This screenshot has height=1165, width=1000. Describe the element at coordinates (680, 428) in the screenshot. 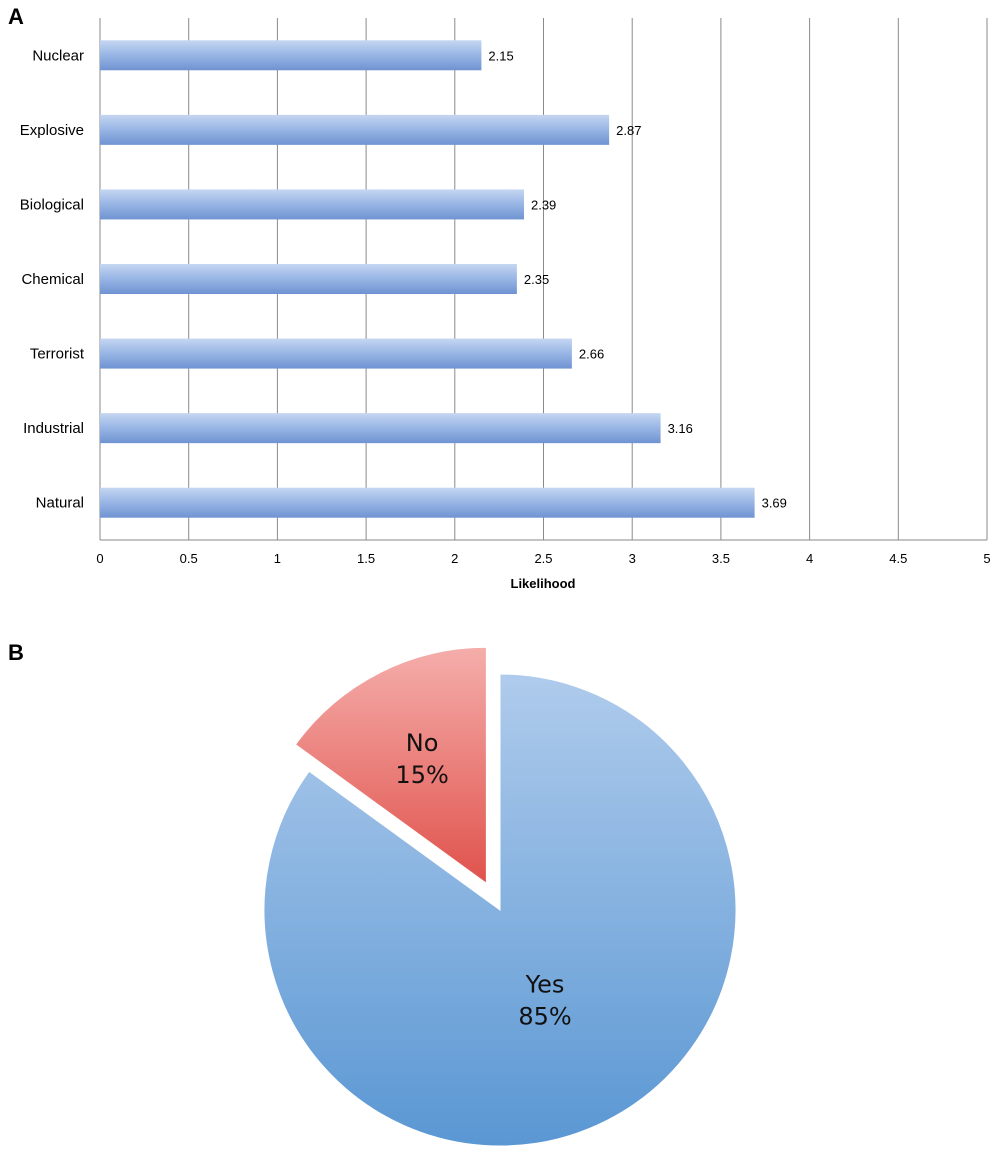

I see `value-label: 3.16` at that location.